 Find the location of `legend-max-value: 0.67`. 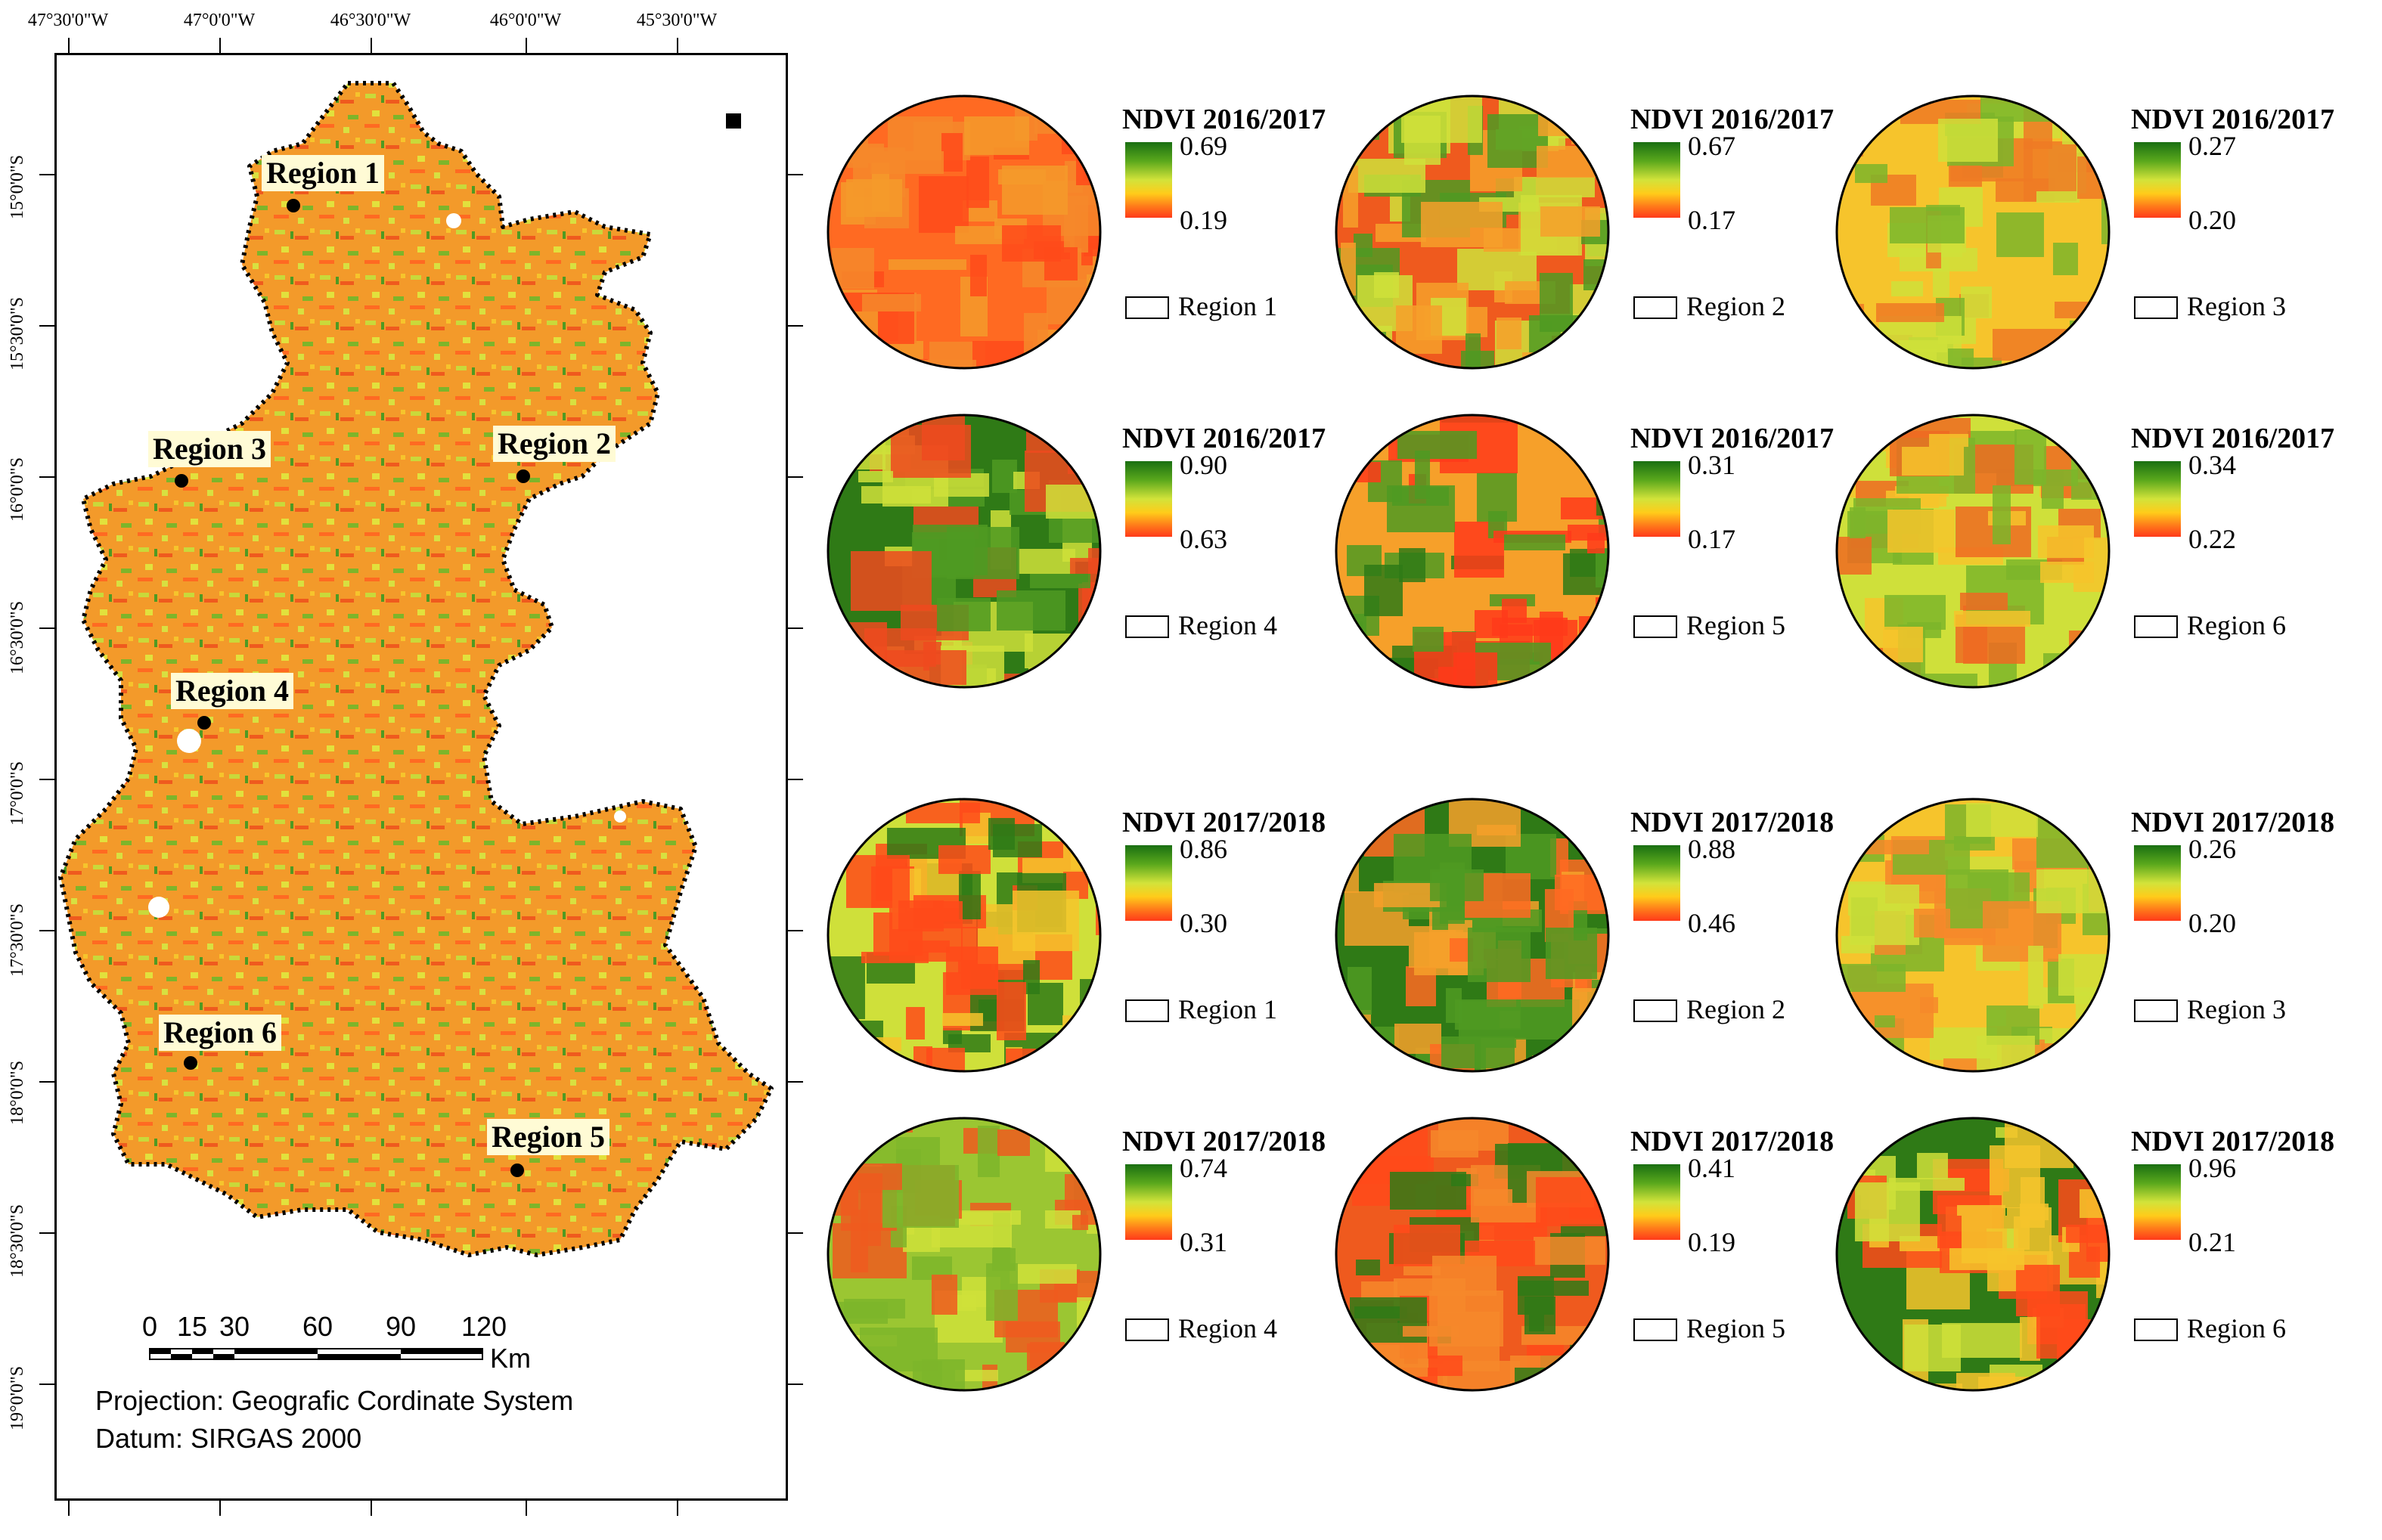

legend-max-value: 0.67 is located at coordinates (1711, 146).